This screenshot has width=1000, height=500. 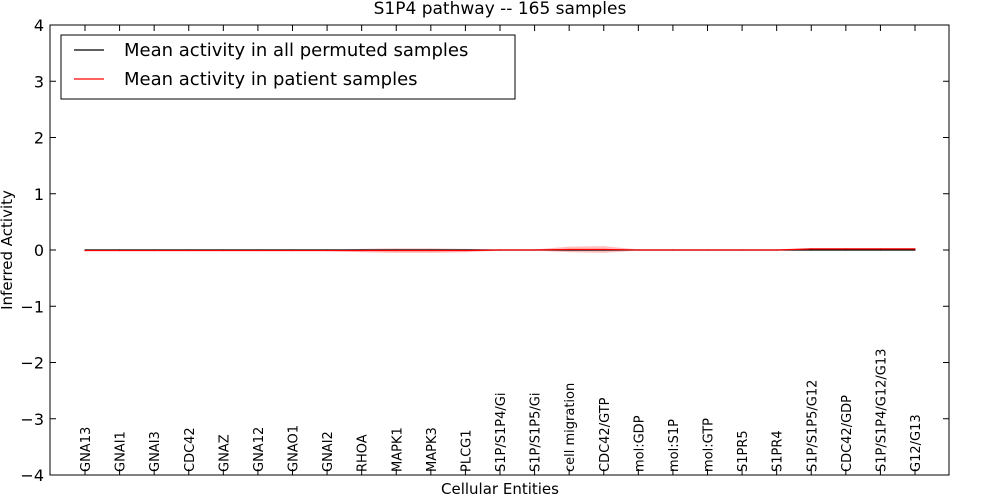 What do you see at coordinates (881, 410) in the screenshot?
I see `x-tick-label: S1P/S1P4/G12/G13` at bounding box center [881, 410].